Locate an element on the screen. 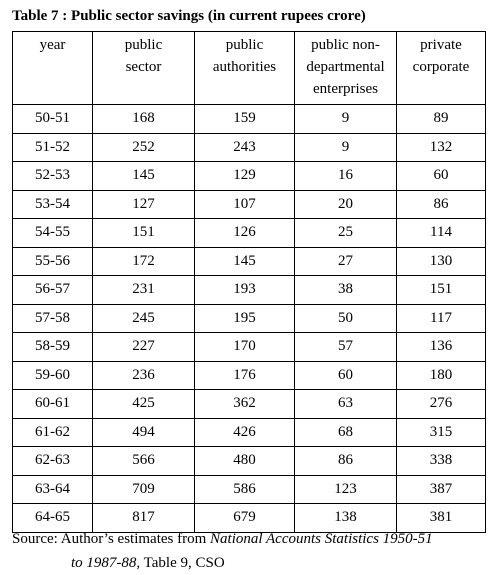 The image size is (501, 575). table-row: 56-57 231 193 38 151 is located at coordinates (249, 290).